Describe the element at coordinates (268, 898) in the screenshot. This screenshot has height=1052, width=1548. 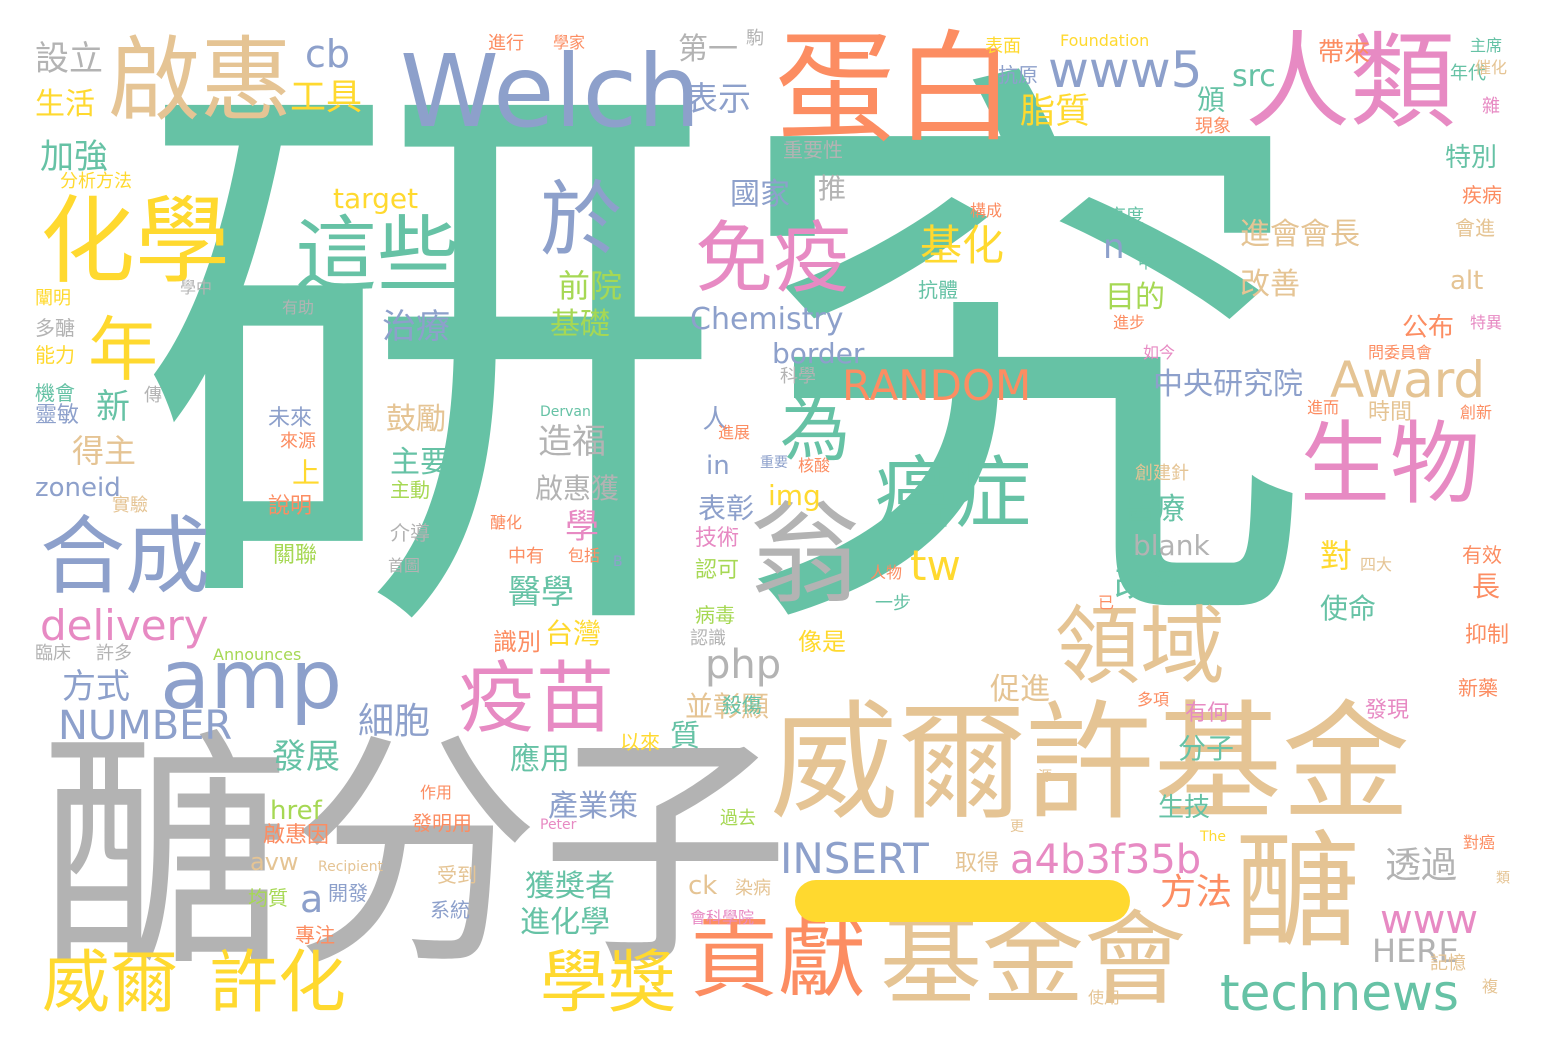
I see `cloud-word: 均質` at that location.